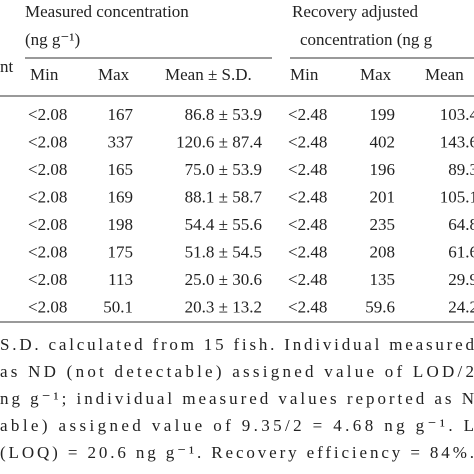 The image size is (474, 474). What do you see at coordinates (121, 196) in the screenshot?
I see `table-cell: 169` at bounding box center [121, 196].